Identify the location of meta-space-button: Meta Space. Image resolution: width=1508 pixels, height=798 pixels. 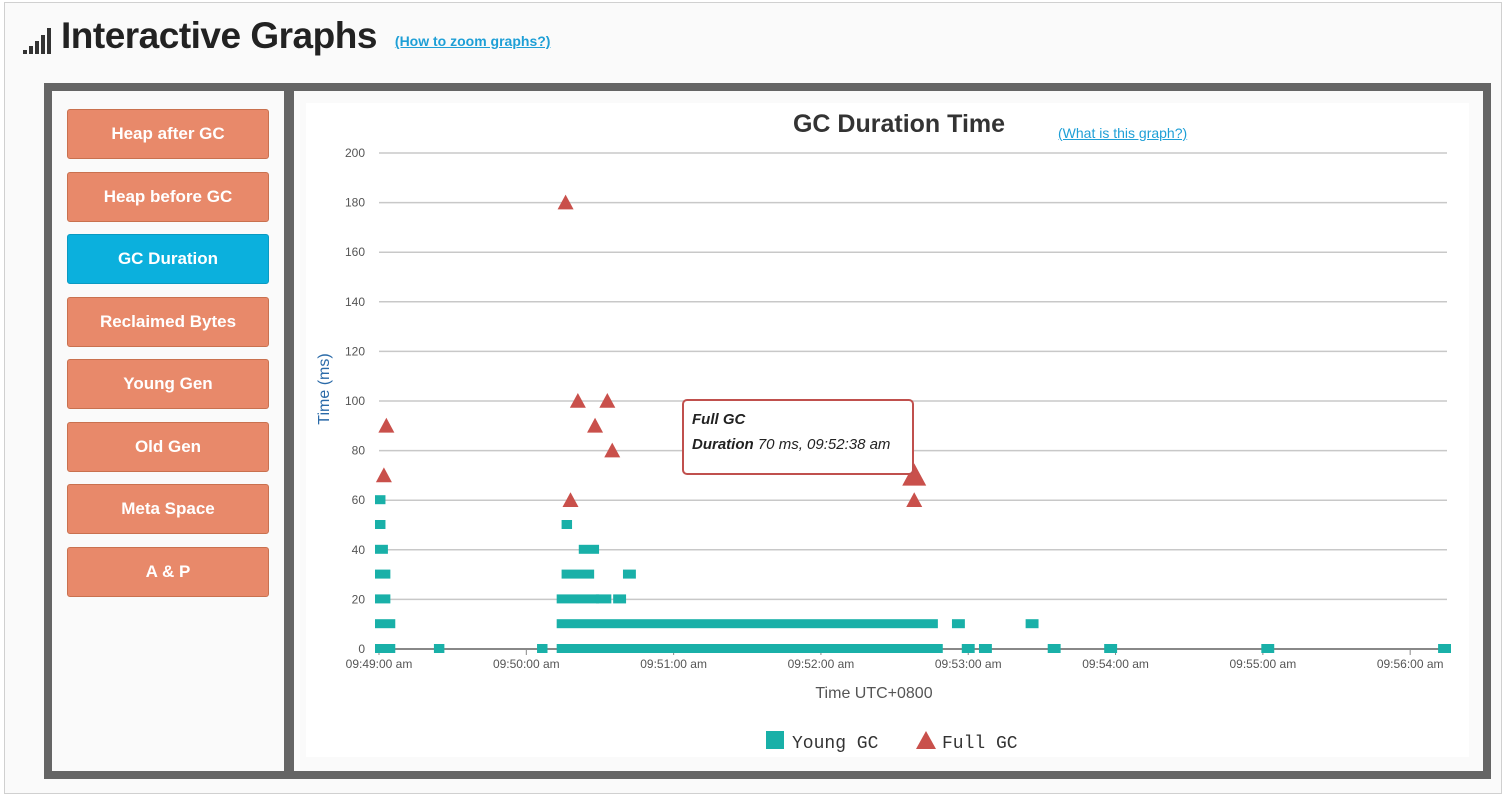
(168, 509).